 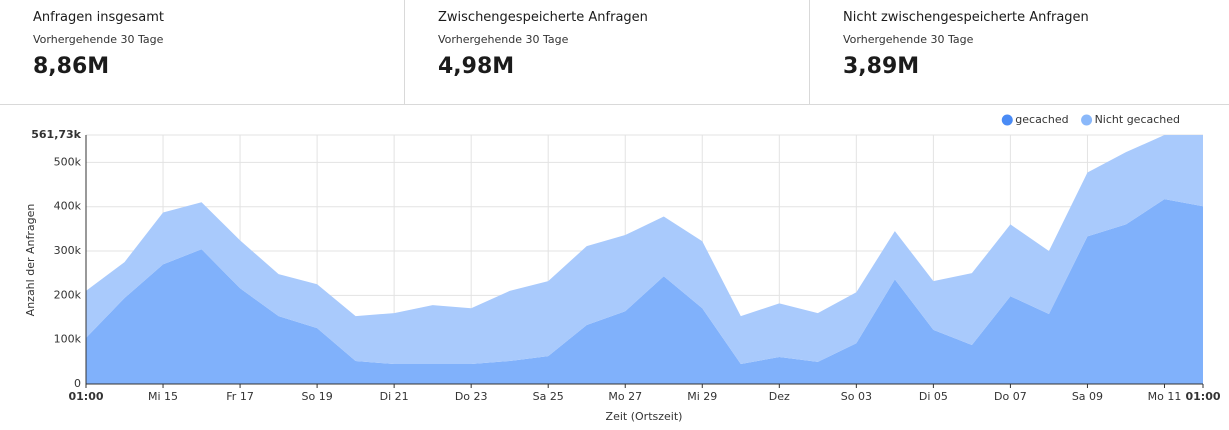 I want to click on legend-label: Nicht gecached, so click(x=1137, y=119).